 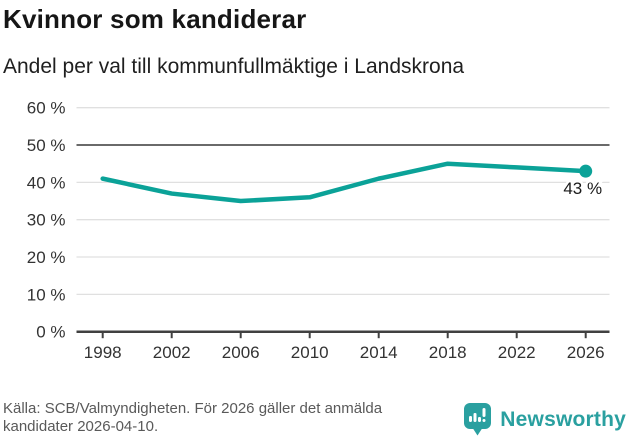 I want to click on end-point-label: 43 %, so click(x=582, y=188).